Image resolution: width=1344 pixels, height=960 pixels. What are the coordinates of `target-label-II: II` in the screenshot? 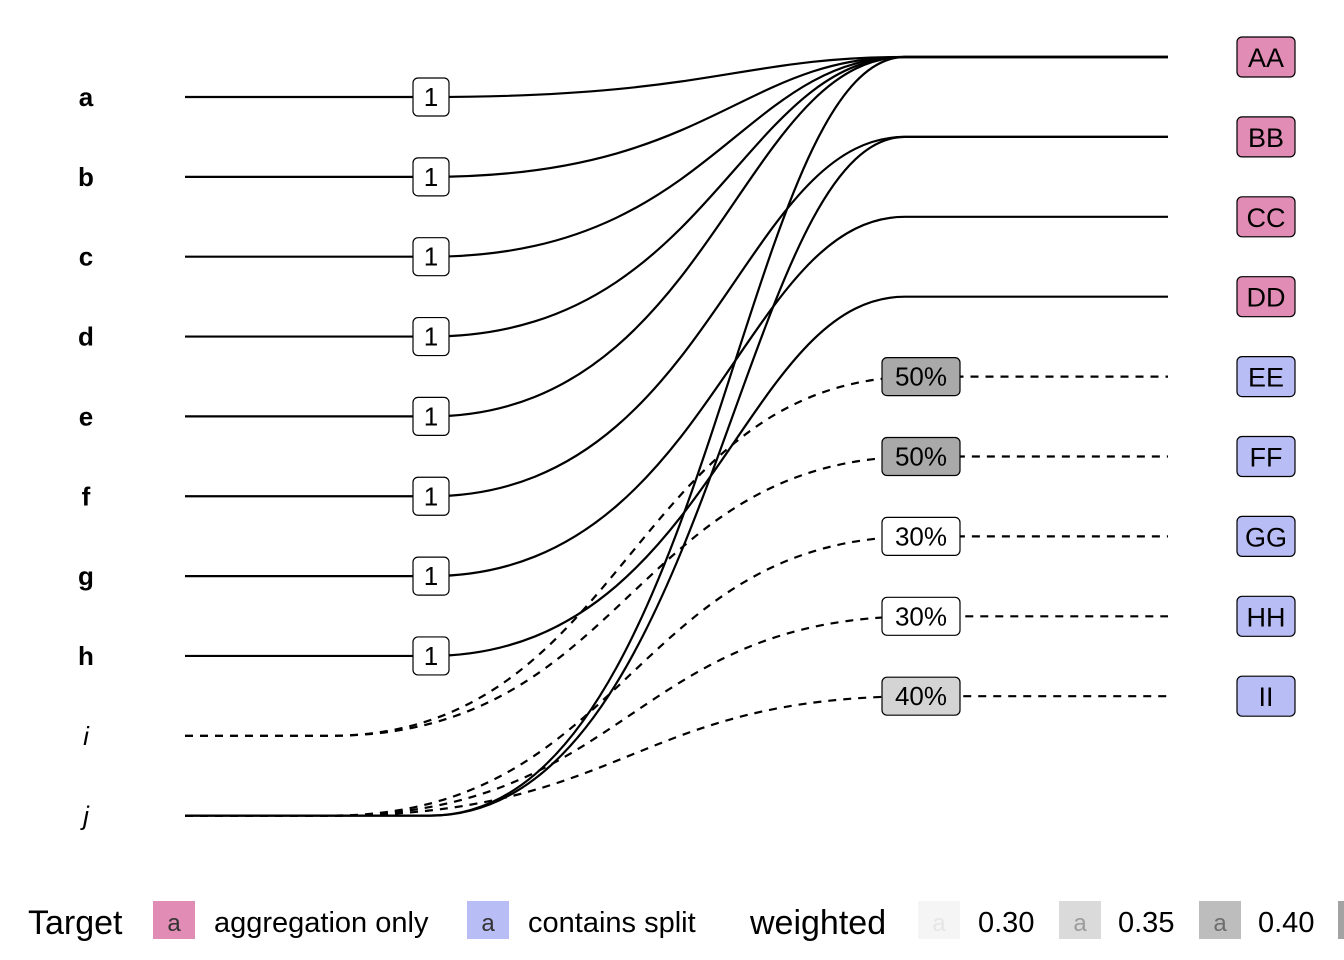 It's located at (1266, 696).